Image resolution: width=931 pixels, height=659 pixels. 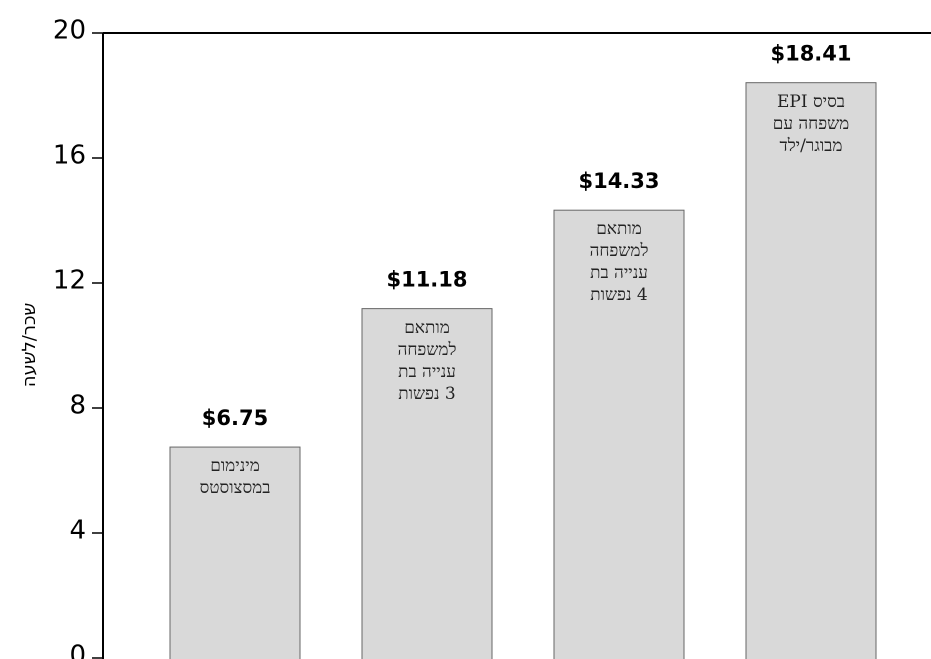 What do you see at coordinates (810, 54) in the screenshot?
I see `value-label: $18.41` at bounding box center [810, 54].